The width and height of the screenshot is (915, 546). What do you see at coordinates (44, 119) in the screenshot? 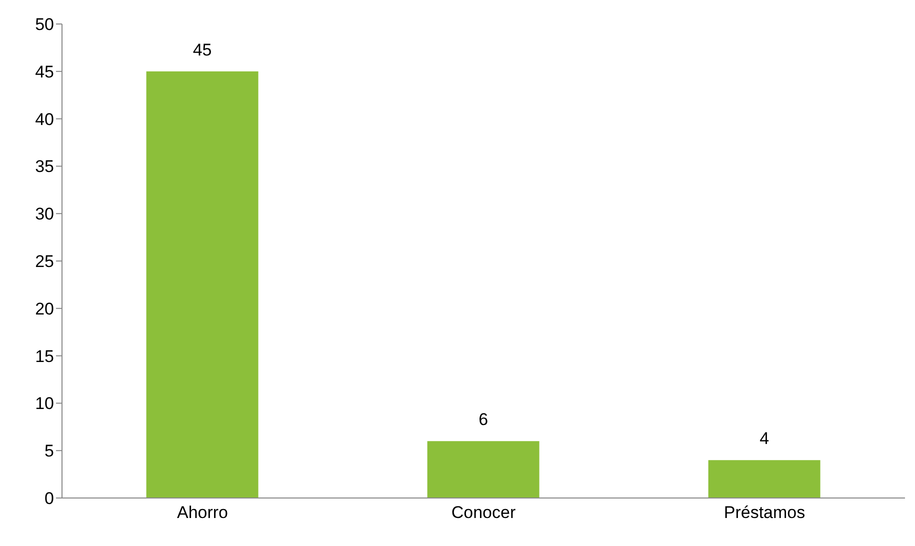
I see `y-tick-label: 40` at bounding box center [44, 119].